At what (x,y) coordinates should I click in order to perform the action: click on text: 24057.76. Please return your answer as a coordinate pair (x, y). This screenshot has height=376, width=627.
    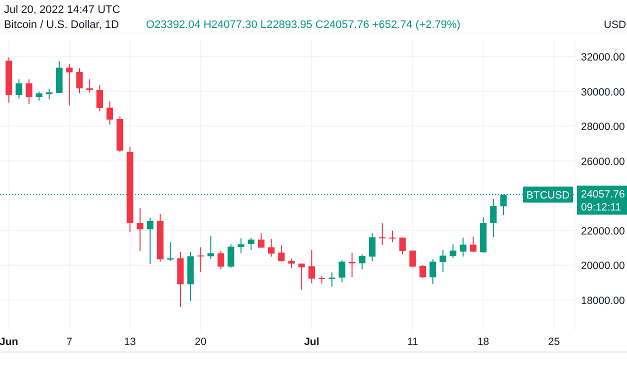
    Looking at the image, I should click on (603, 194).